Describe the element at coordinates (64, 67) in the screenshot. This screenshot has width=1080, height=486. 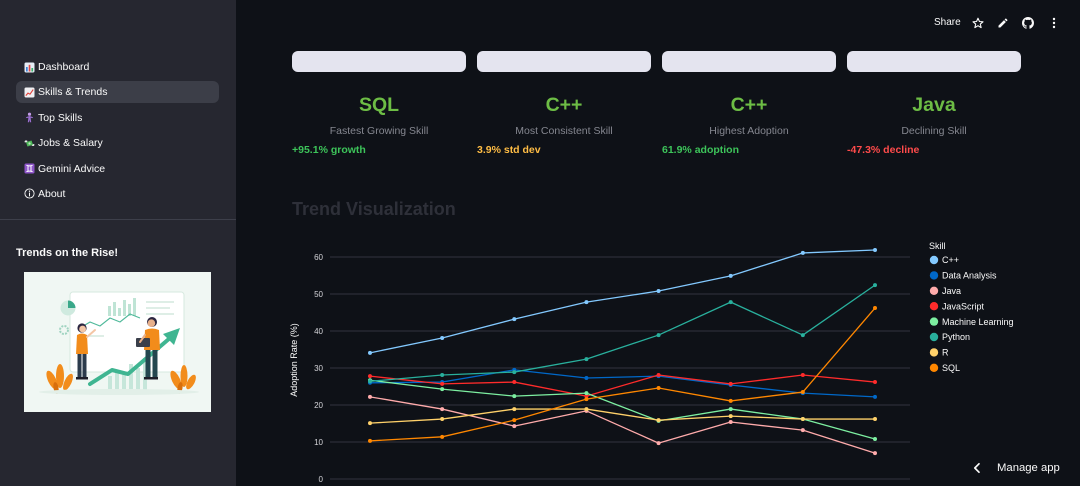
I see `sidebar-item-label: Dashboard` at that location.